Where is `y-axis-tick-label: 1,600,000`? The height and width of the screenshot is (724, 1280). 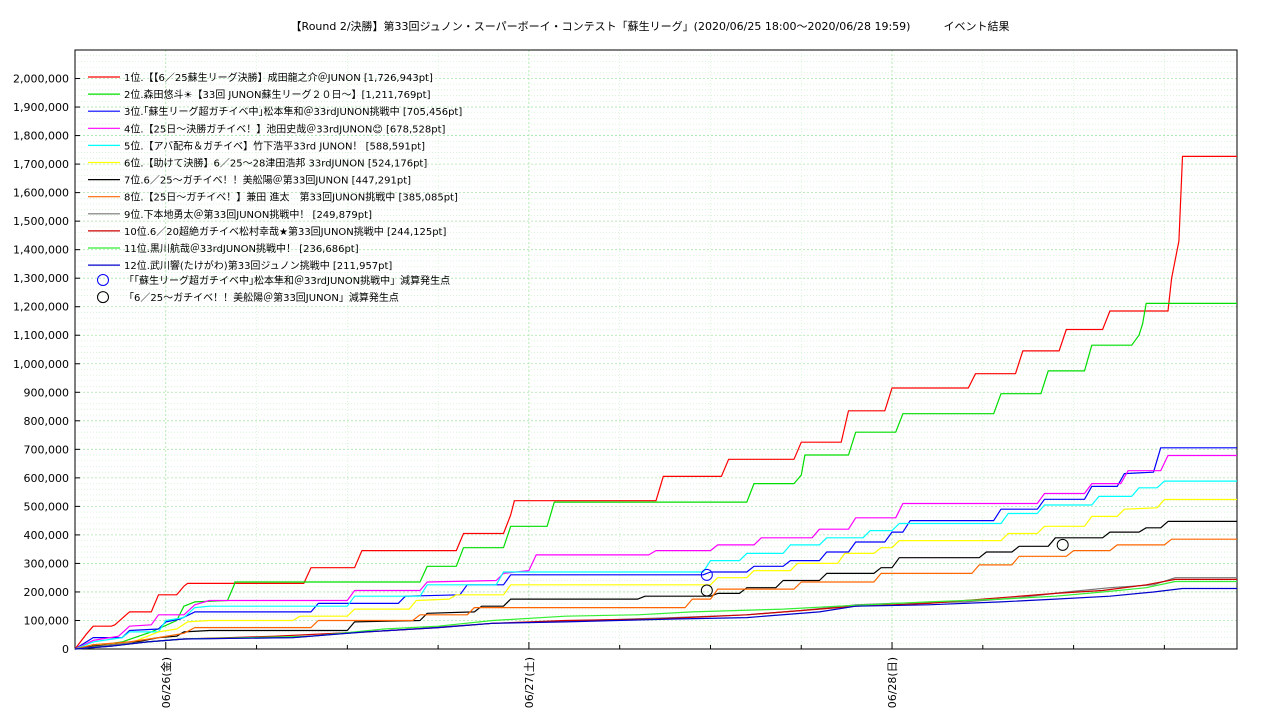
y-axis-tick-label: 1,600,000 is located at coordinates (41, 193).